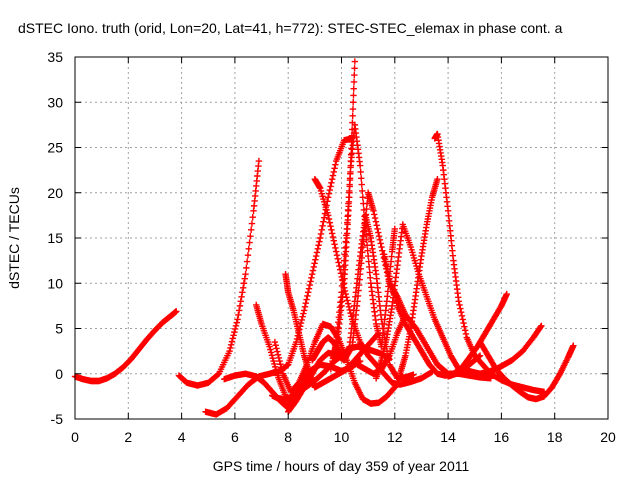 The width and height of the screenshot is (640, 480). I want to click on y-tick-labels: -5 0 5 10 15 20 25 30 35, so click(55, 238).